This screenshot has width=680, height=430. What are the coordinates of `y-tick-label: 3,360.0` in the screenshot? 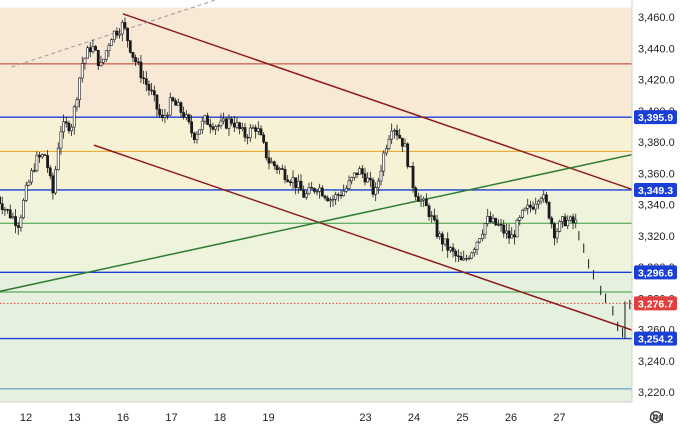 It's located at (656, 174).